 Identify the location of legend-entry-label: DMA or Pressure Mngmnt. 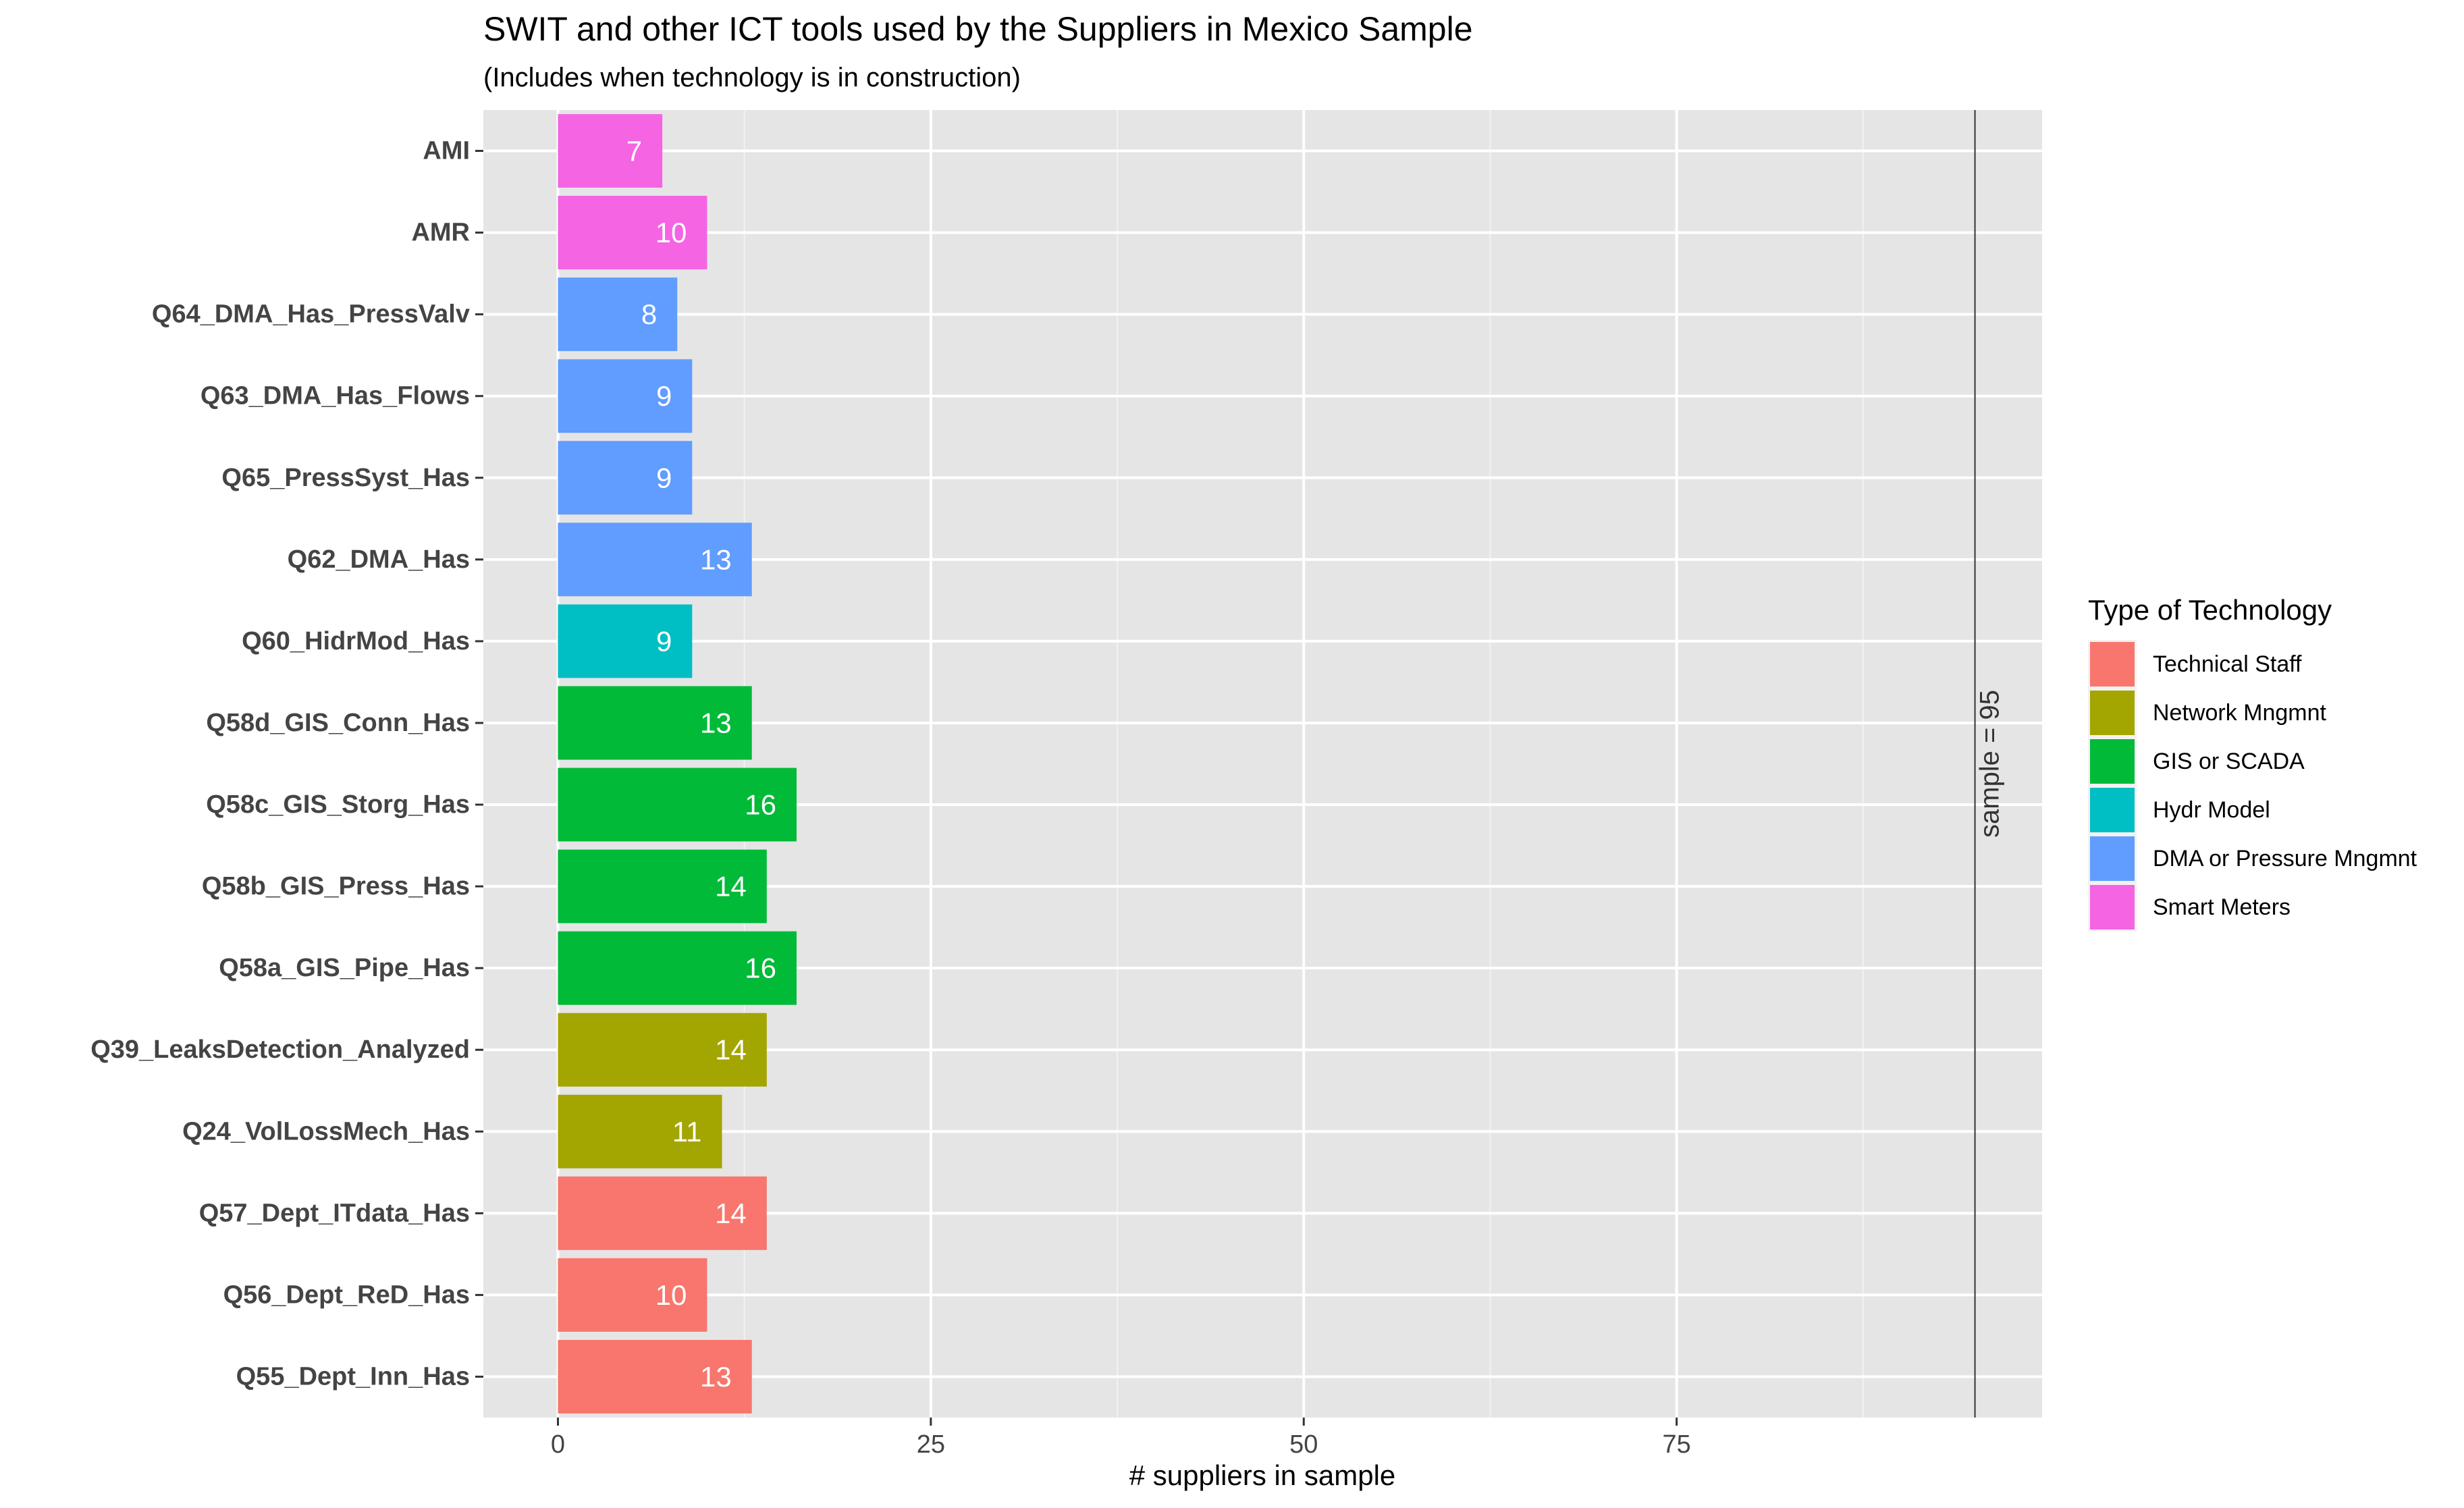
(2285, 858).